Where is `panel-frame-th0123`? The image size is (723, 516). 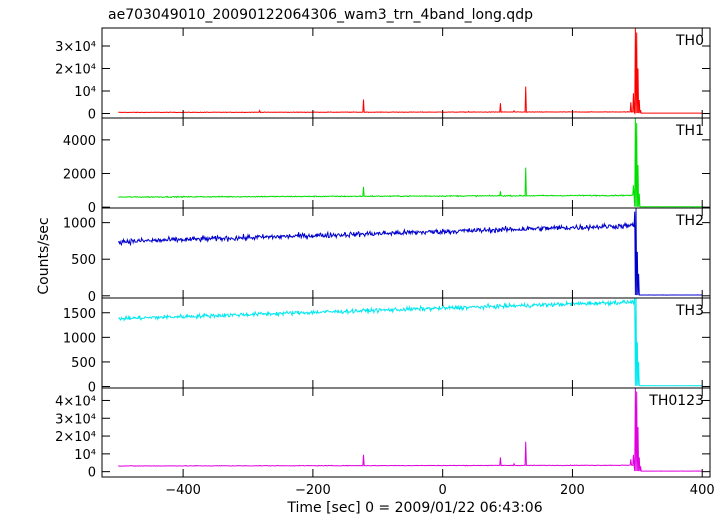
panel-frame-th0123 is located at coordinates (406, 432).